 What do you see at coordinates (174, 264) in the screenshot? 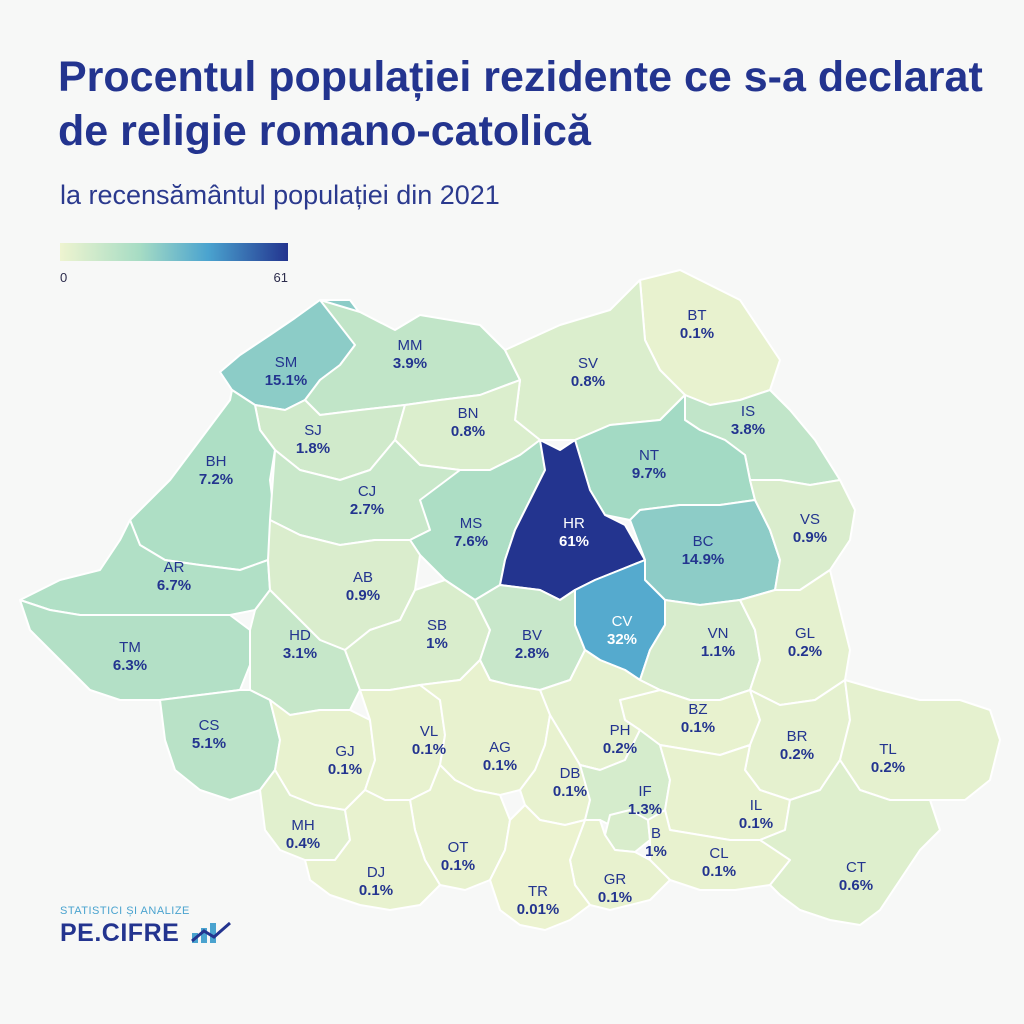
I see `color-legend: 0 61` at bounding box center [174, 264].